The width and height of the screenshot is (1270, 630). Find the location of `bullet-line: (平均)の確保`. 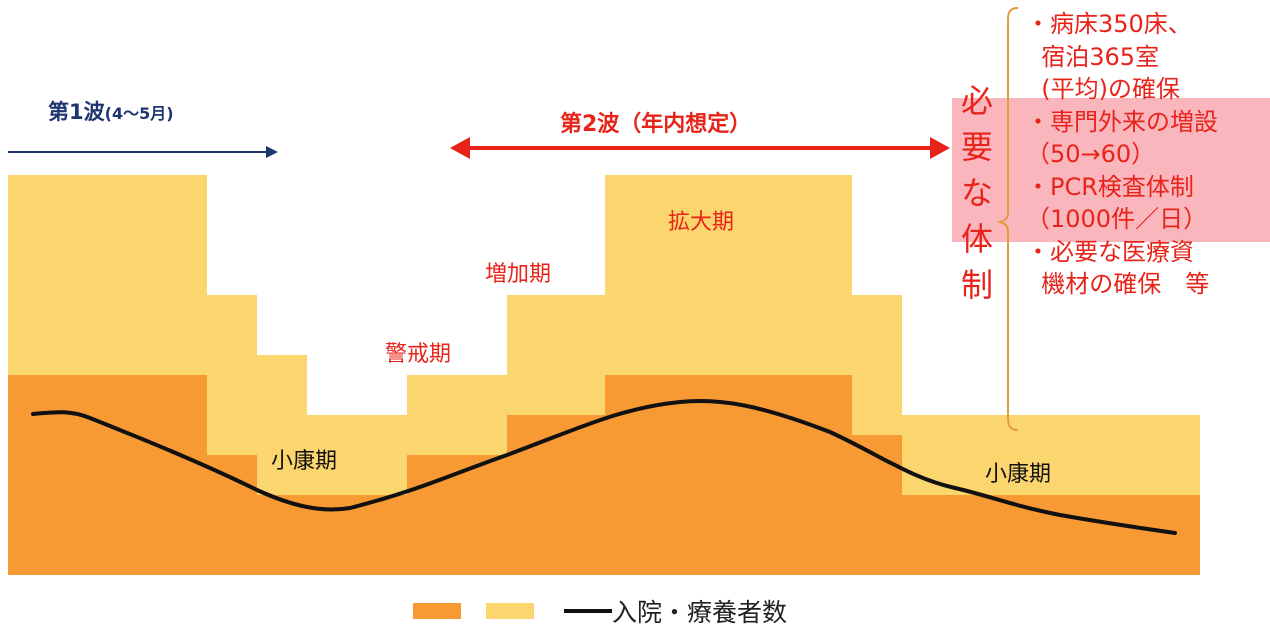

bullet-line: (平均)の確保 is located at coordinates (1103, 89).